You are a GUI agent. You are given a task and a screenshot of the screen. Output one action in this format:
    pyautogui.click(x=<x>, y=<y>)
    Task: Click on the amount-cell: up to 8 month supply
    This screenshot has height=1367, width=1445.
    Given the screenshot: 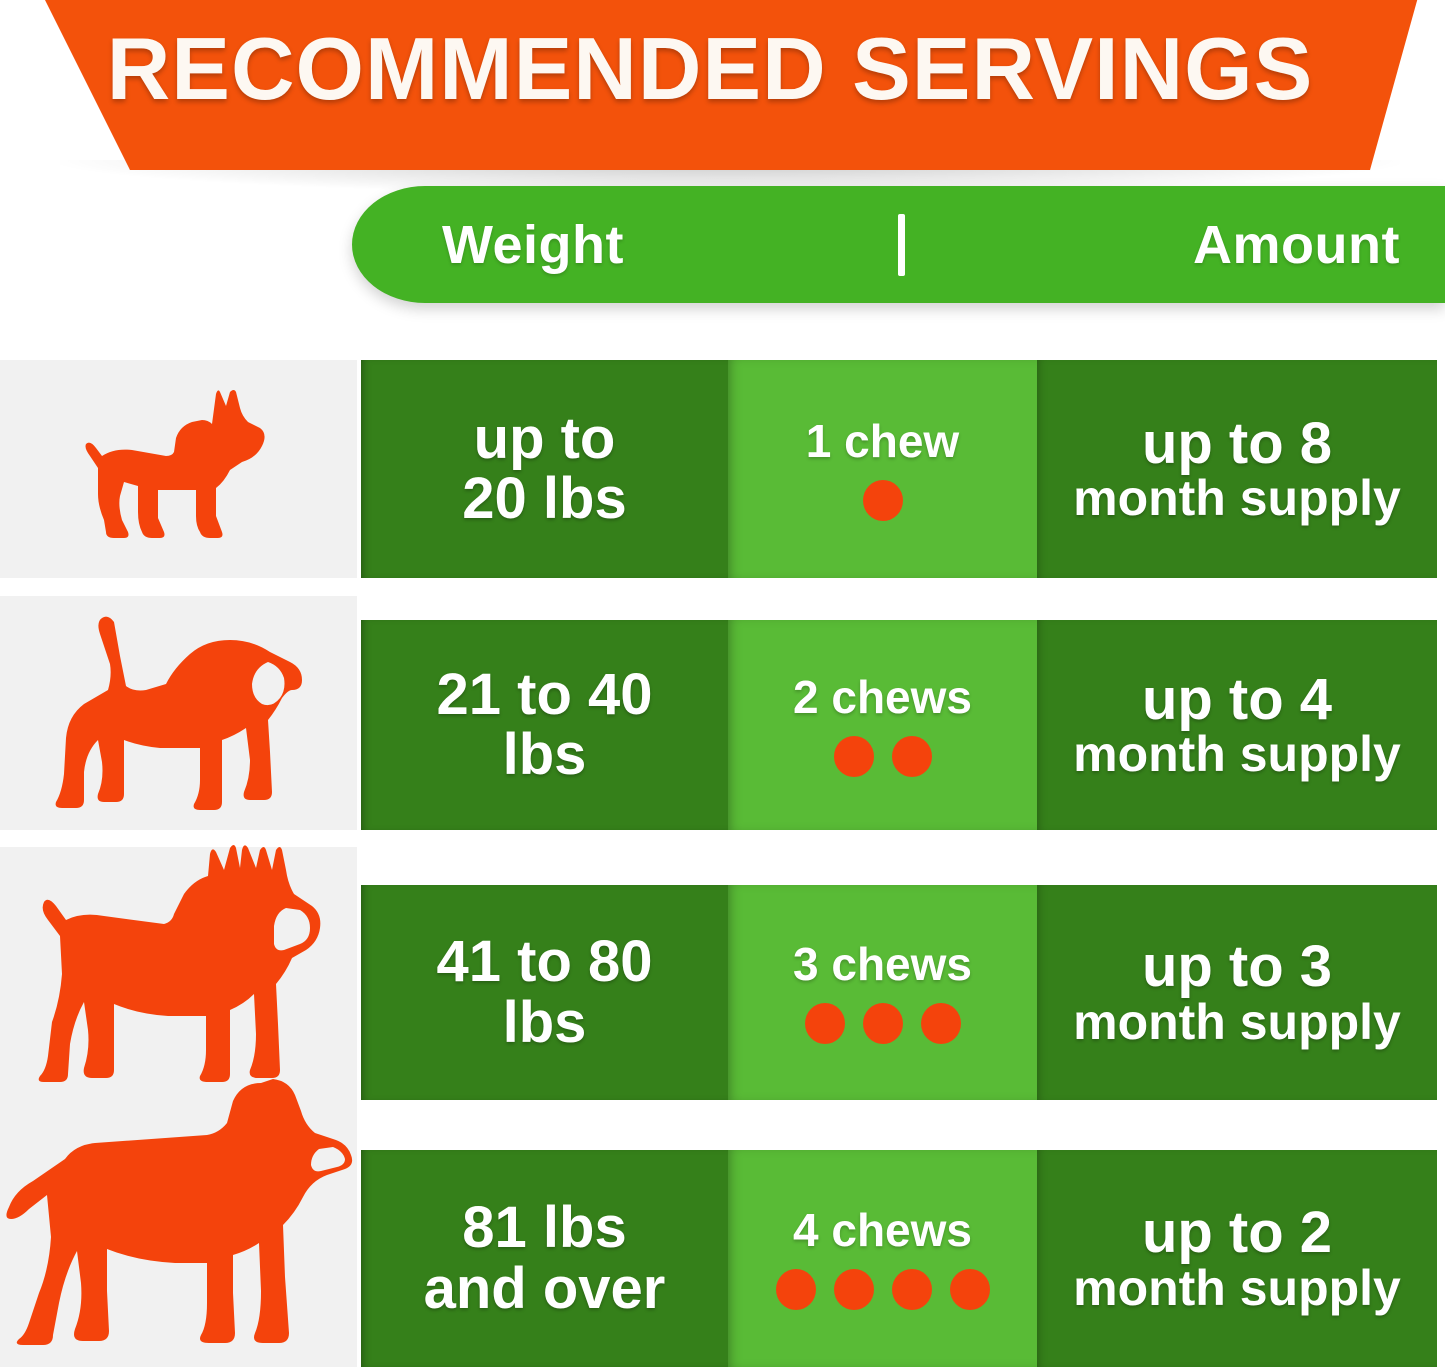 What is the action you would take?
    pyautogui.click(x=1237, y=469)
    